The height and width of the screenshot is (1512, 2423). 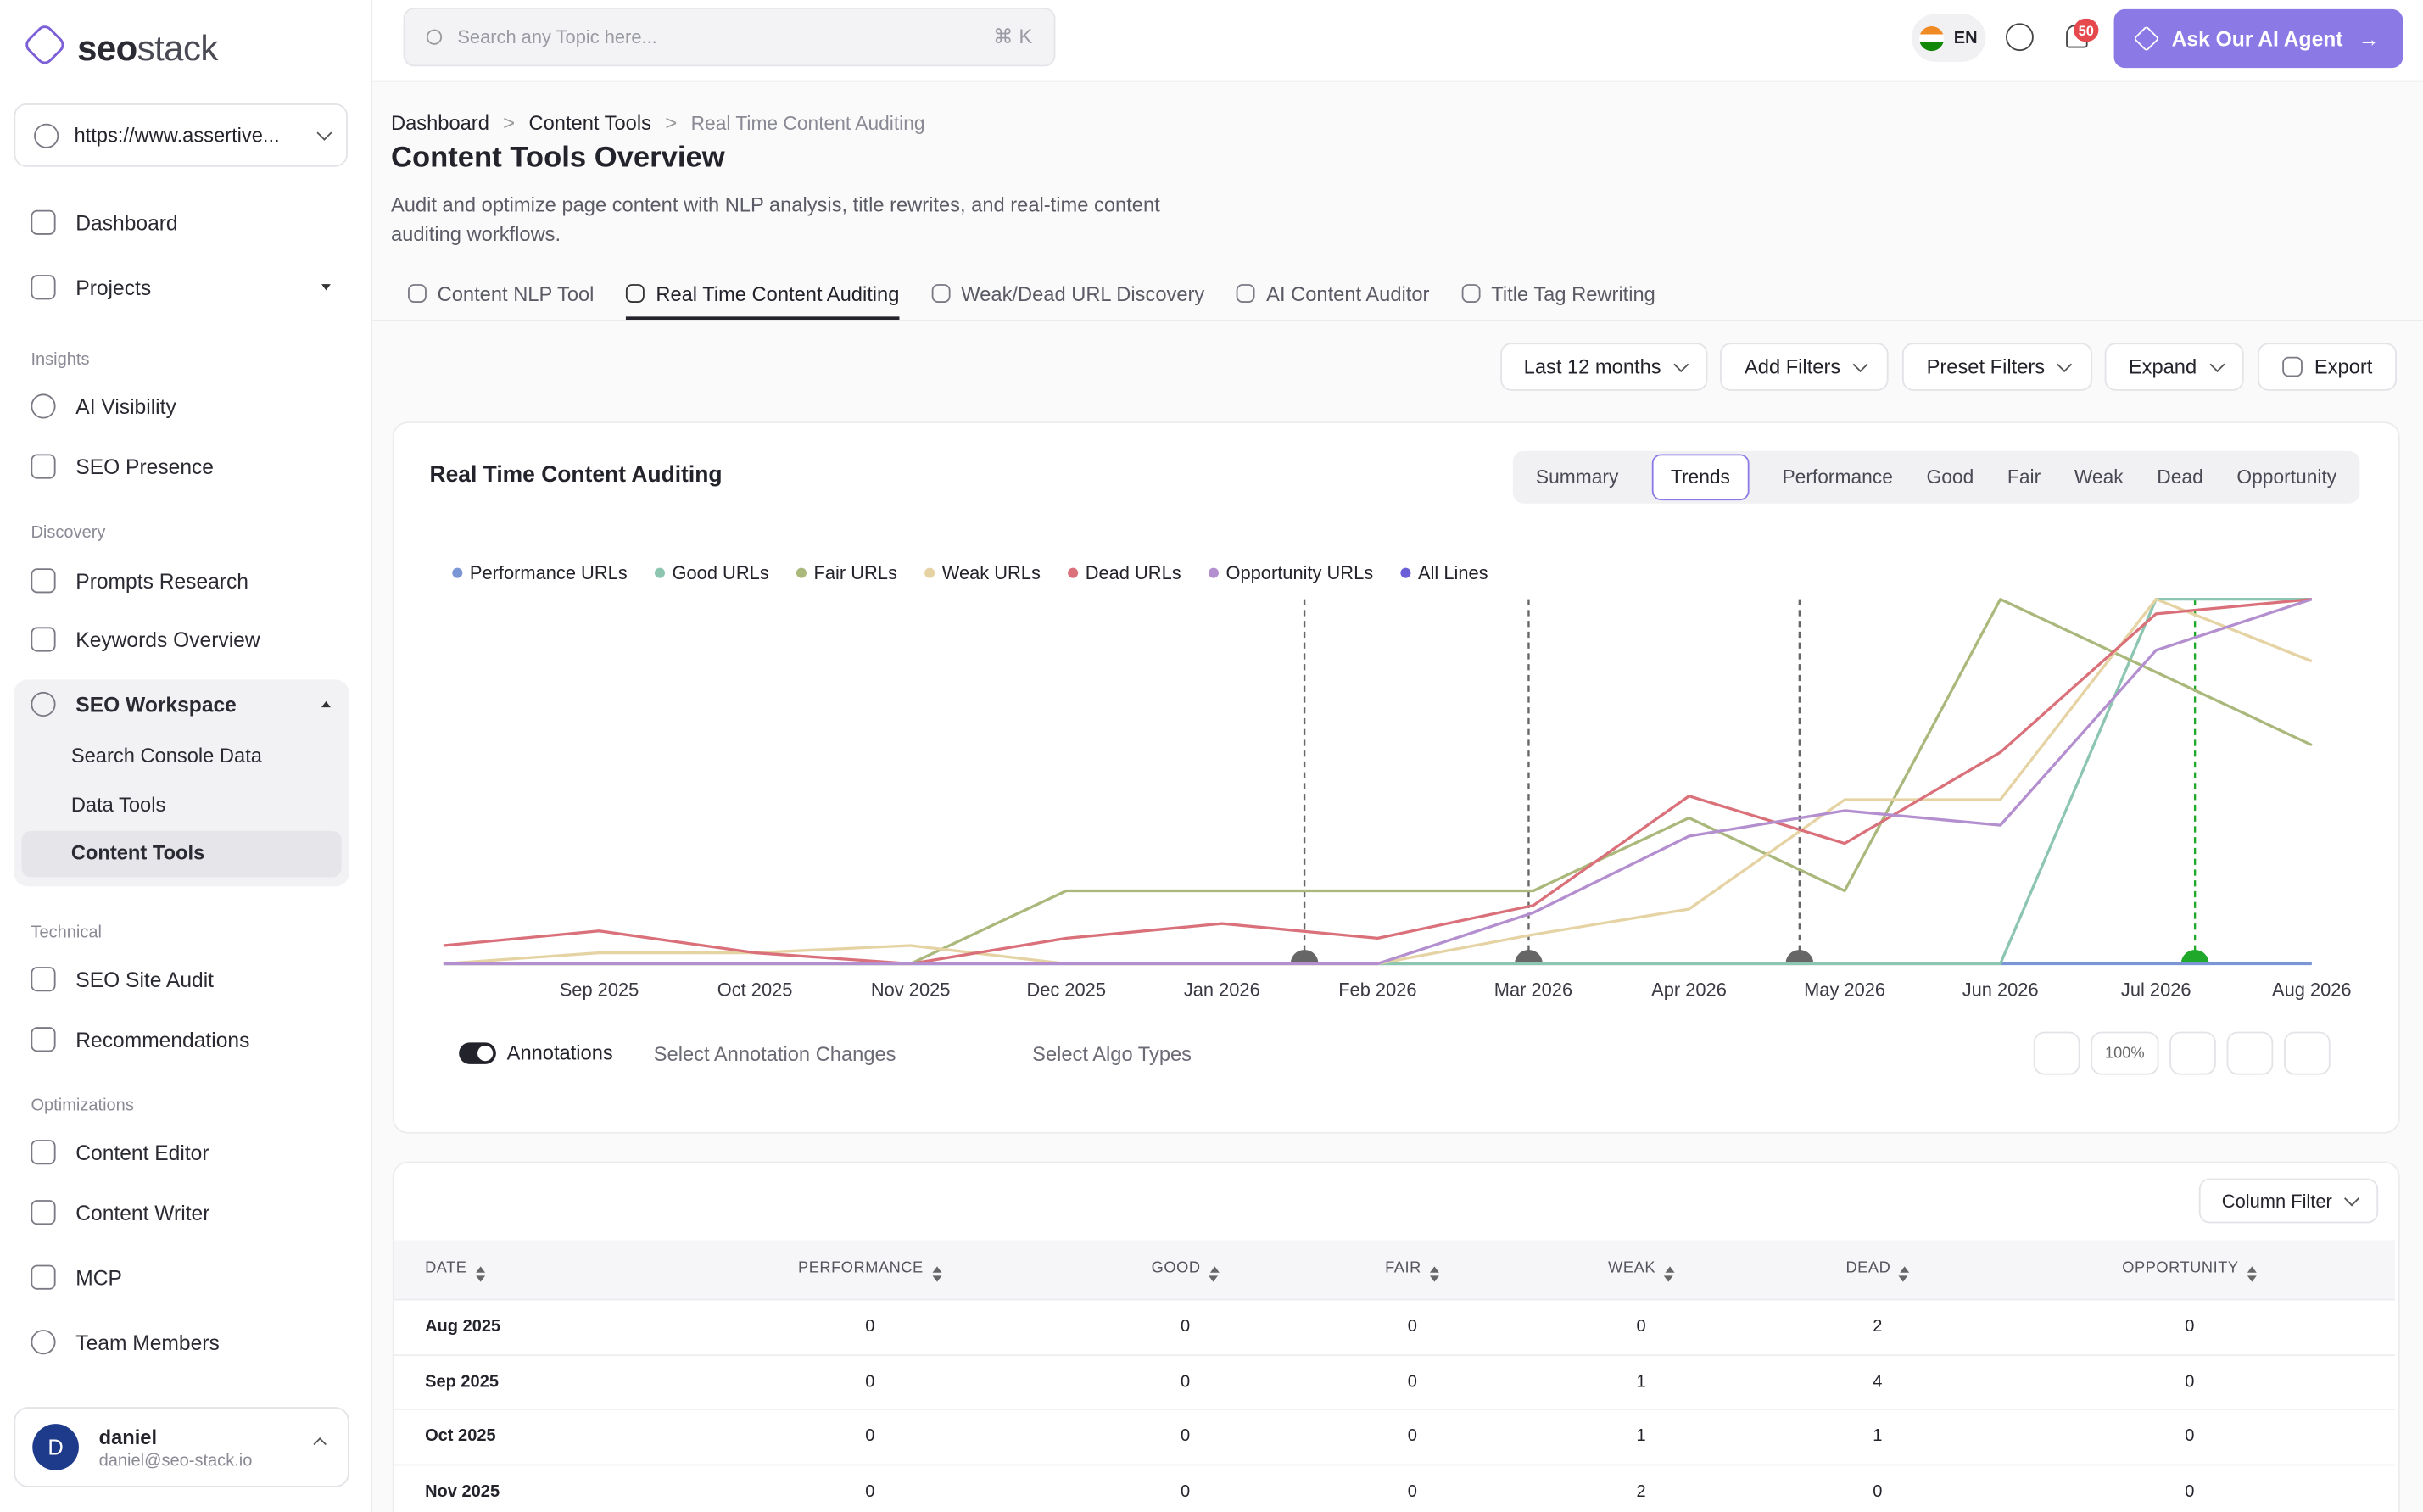 What do you see at coordinates (589, 123) in the screenshot?
I see `crumb: Content Tools` at bounding box center [589, 123].